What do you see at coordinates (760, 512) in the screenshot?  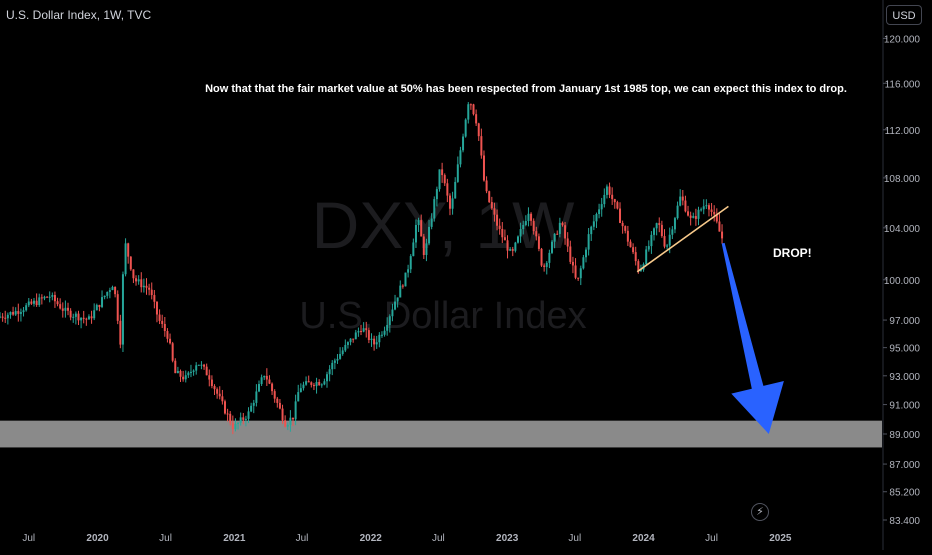 I see `lightning-icon: ⚡︎` at bounding box center [760, 512].